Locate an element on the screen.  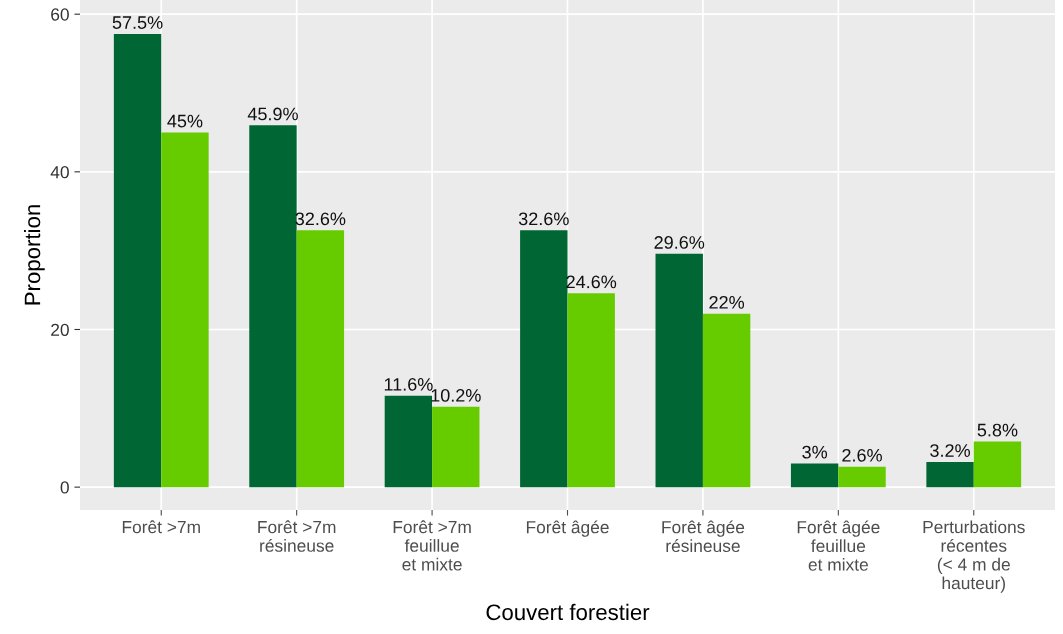
y-tick-label: 0 is located at coordinates (64, 487).